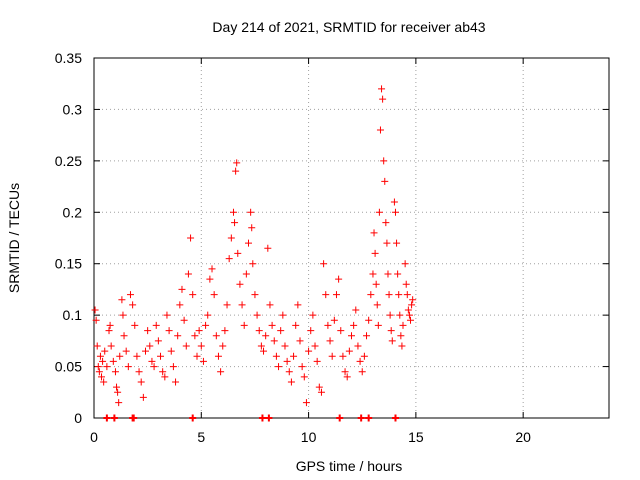 Image resolution: width=640 pixels, height=480 pixels. I want to click on x-tick-label: 5, so click(201, 437).